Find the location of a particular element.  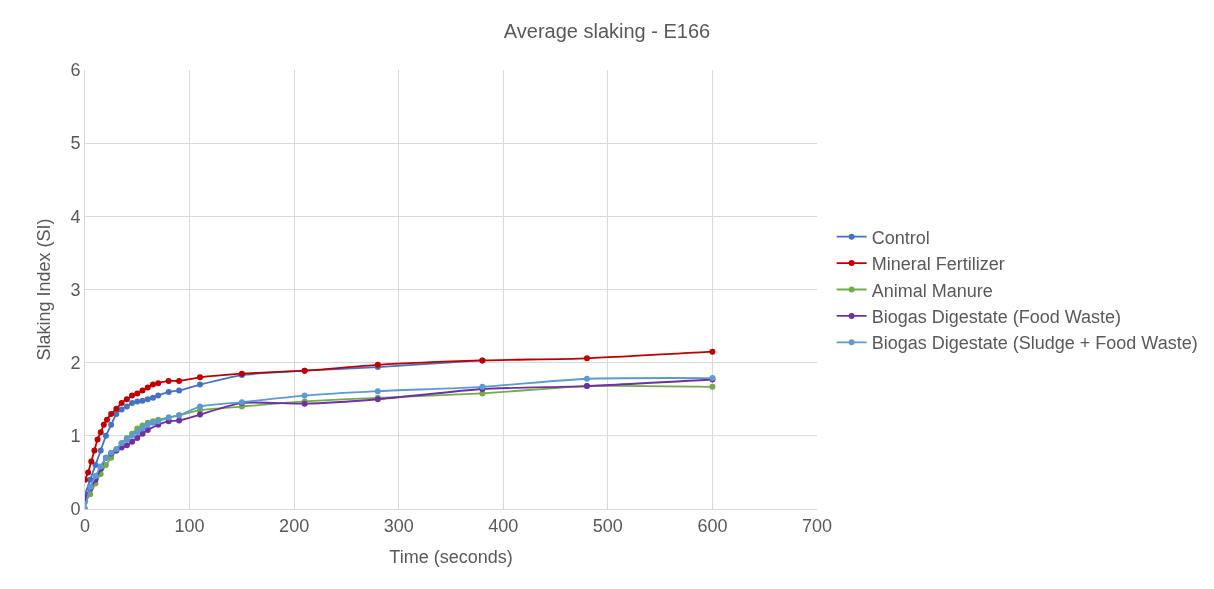

y-axis-title: Slaking Index (SI) is located at coordinates (43, 289).